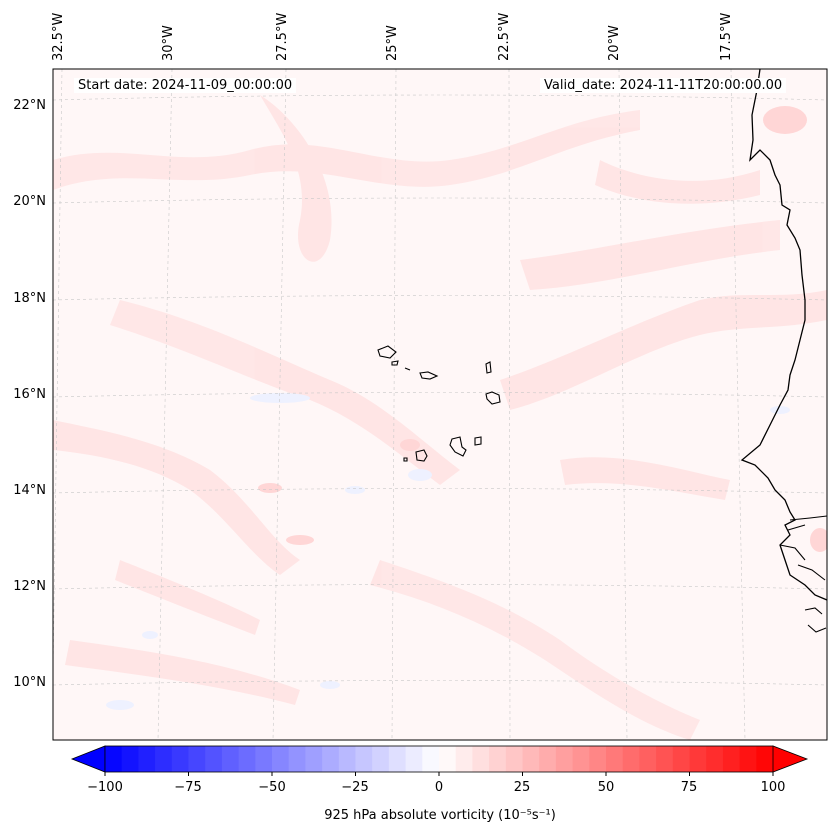 This screenshot has height=839, width=837. Describe the element at coordinates (185, 85) in the screenshot. I see `start-date-label: Start date: 2024-11-09_00:00:00` at that location.